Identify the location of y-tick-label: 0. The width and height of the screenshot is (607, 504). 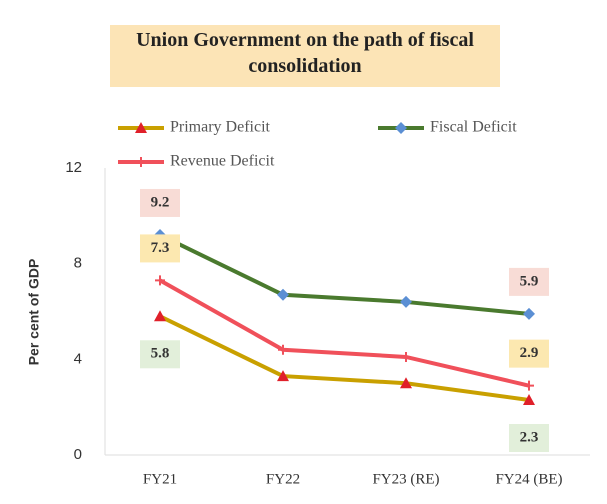
(78, 454).